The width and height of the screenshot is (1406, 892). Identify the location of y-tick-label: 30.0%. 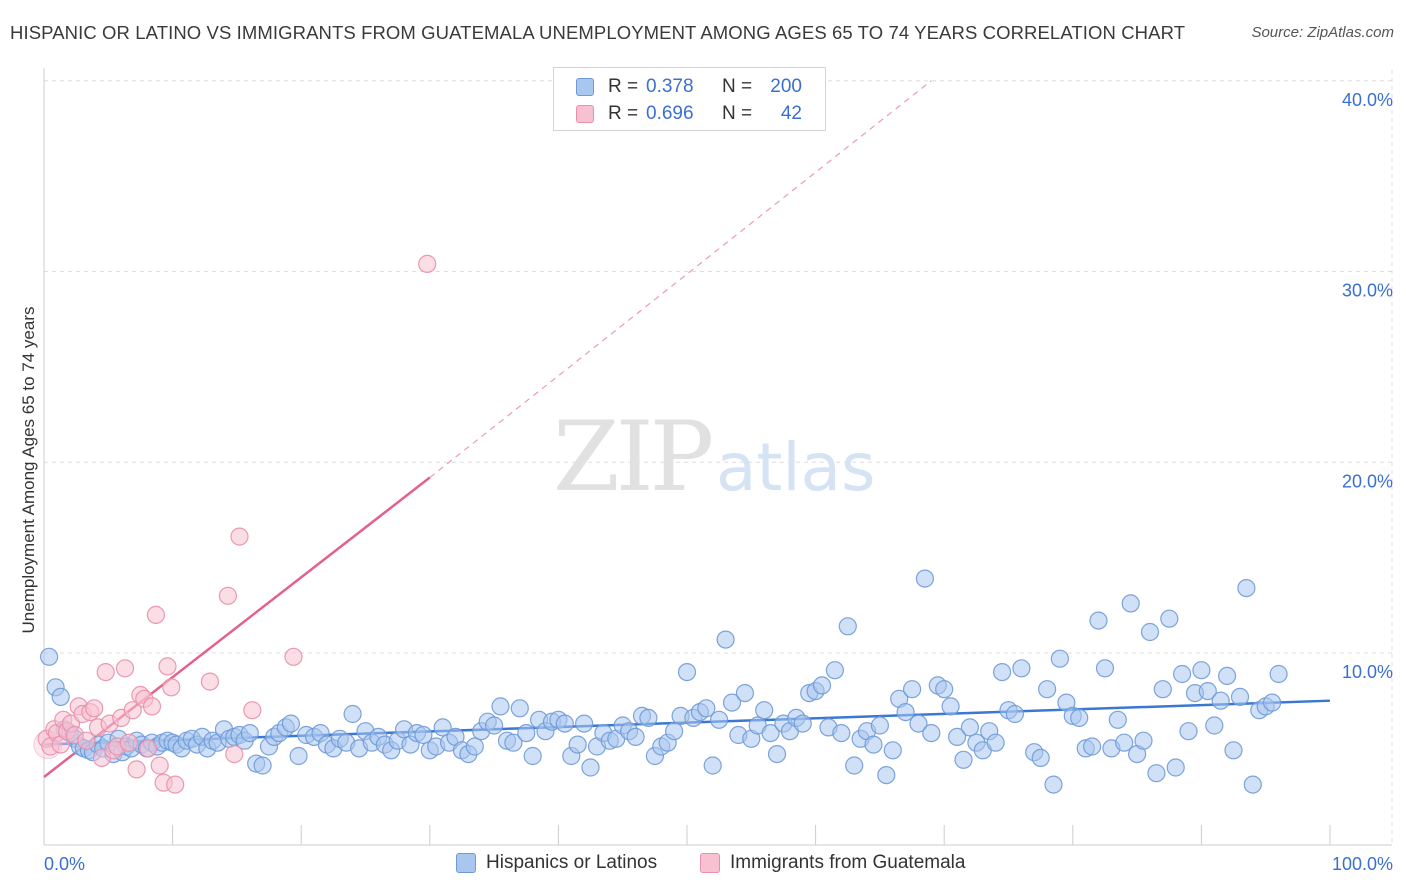
(1367, 291).